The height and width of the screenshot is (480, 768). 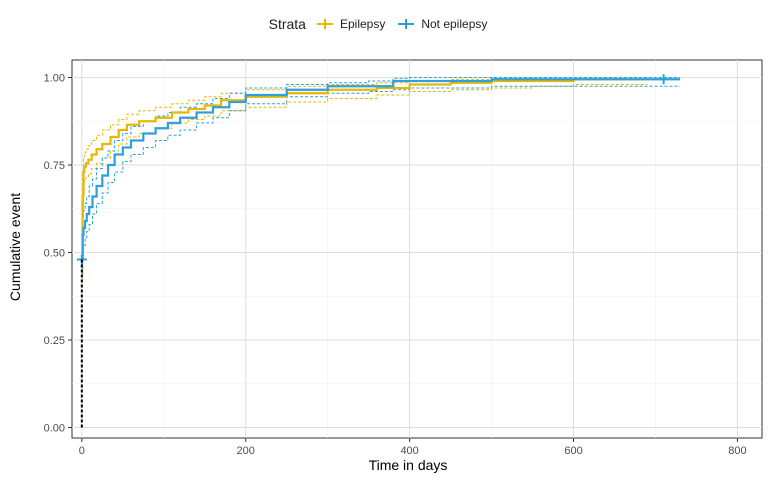 I want to click on legend-entry-epilepsy: Epilepsy, so click(x=350, y=24).